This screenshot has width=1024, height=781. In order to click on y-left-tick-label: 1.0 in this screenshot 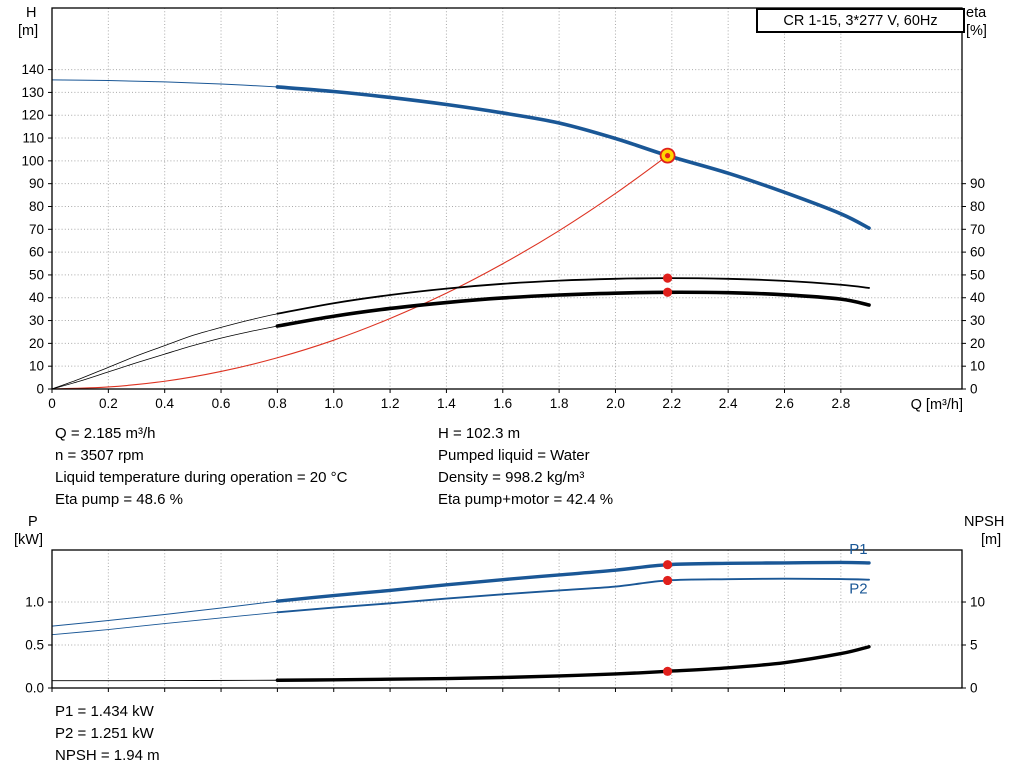, I will do `click(34, 602)`.